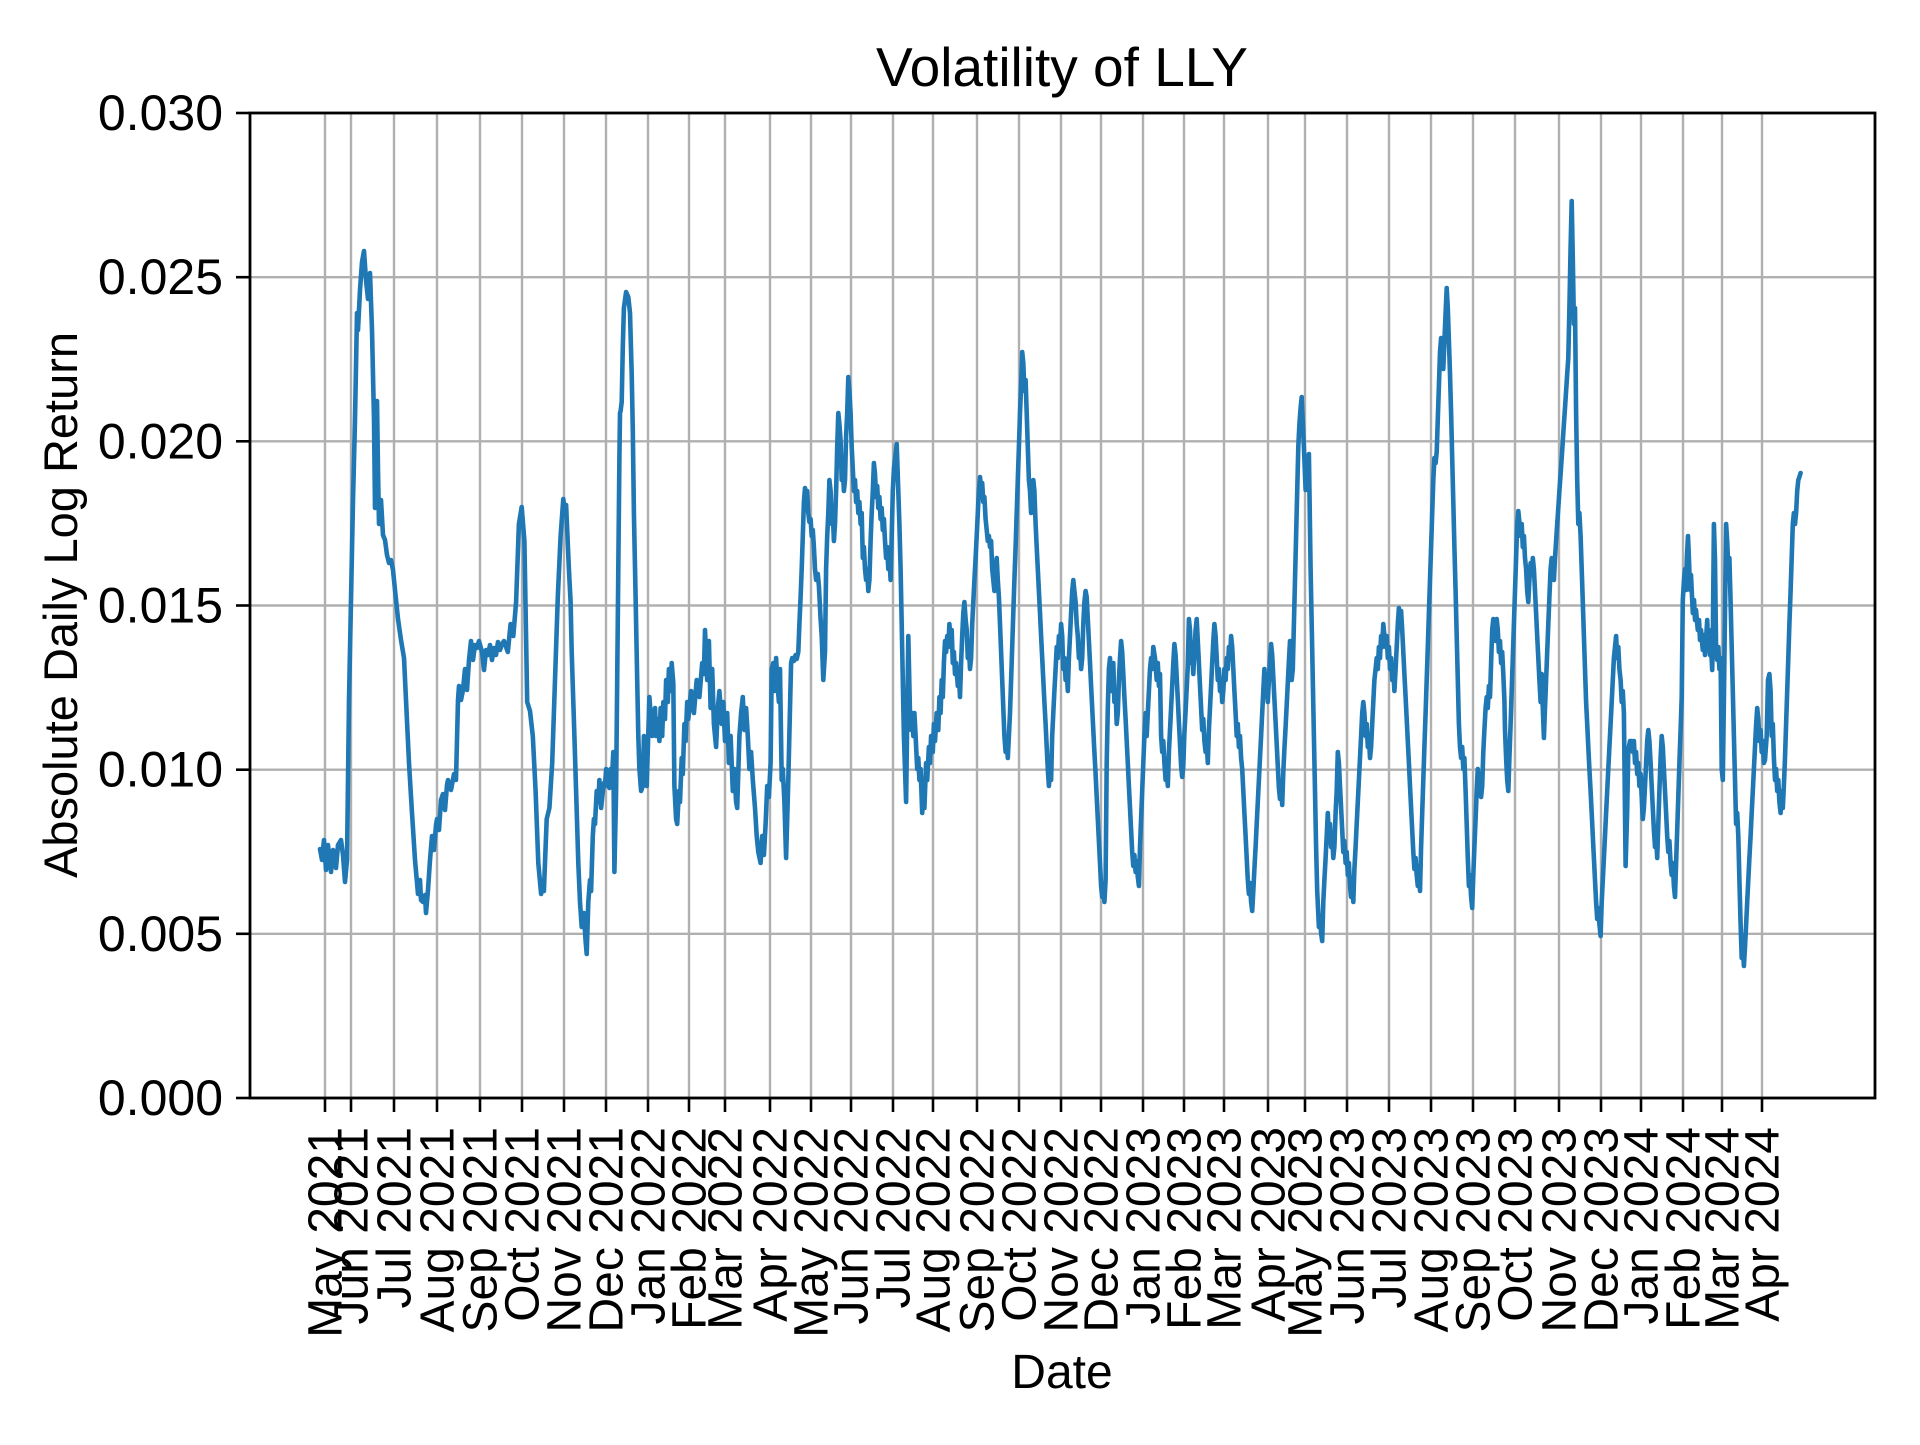  What do you see at coordinates (1642, 1226) in the screenshot?
I see `svg-text: Jan 2024` at bounding box center [1642, 1226].